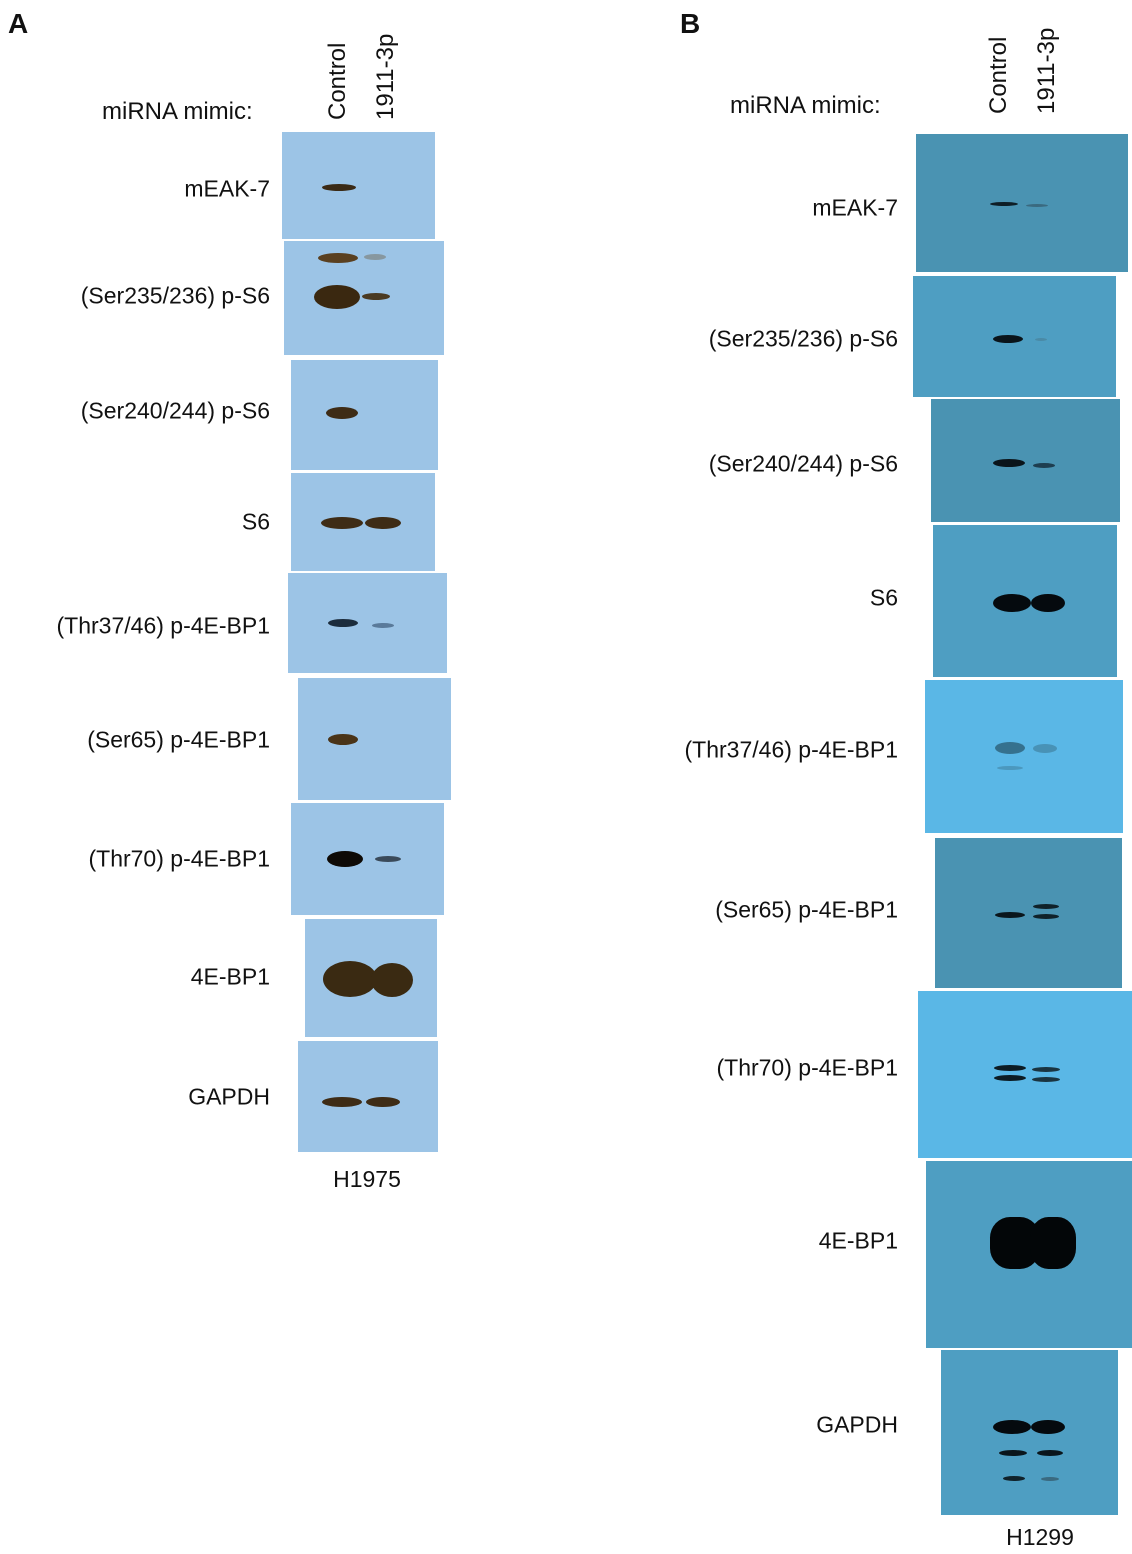  Describe the element at coordinates (1029, 1254) in the screenshot. I see `blot-b-4ebp1` at that location.